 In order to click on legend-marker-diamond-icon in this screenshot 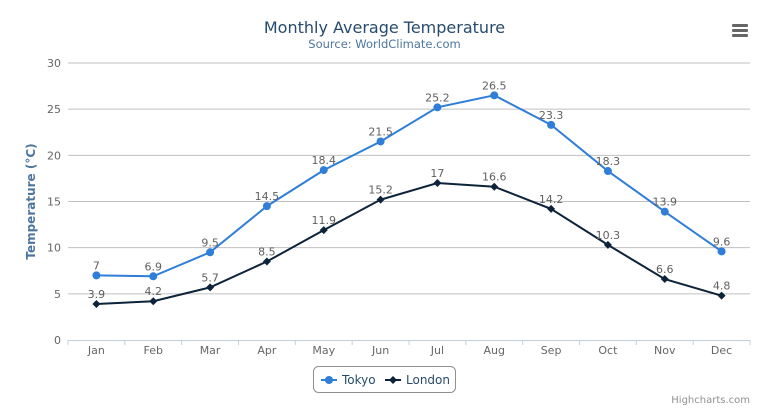, I will do `click(393, 380)`.